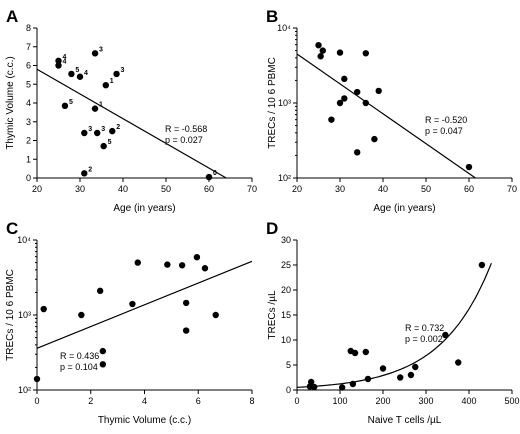  I want to click on y-tick-label: 2, so click(28, 141).